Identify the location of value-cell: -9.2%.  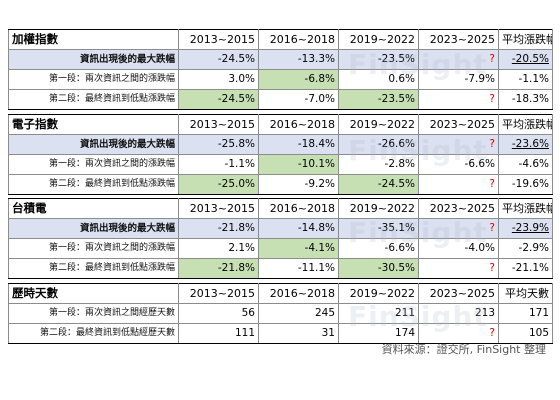
(298, 184).